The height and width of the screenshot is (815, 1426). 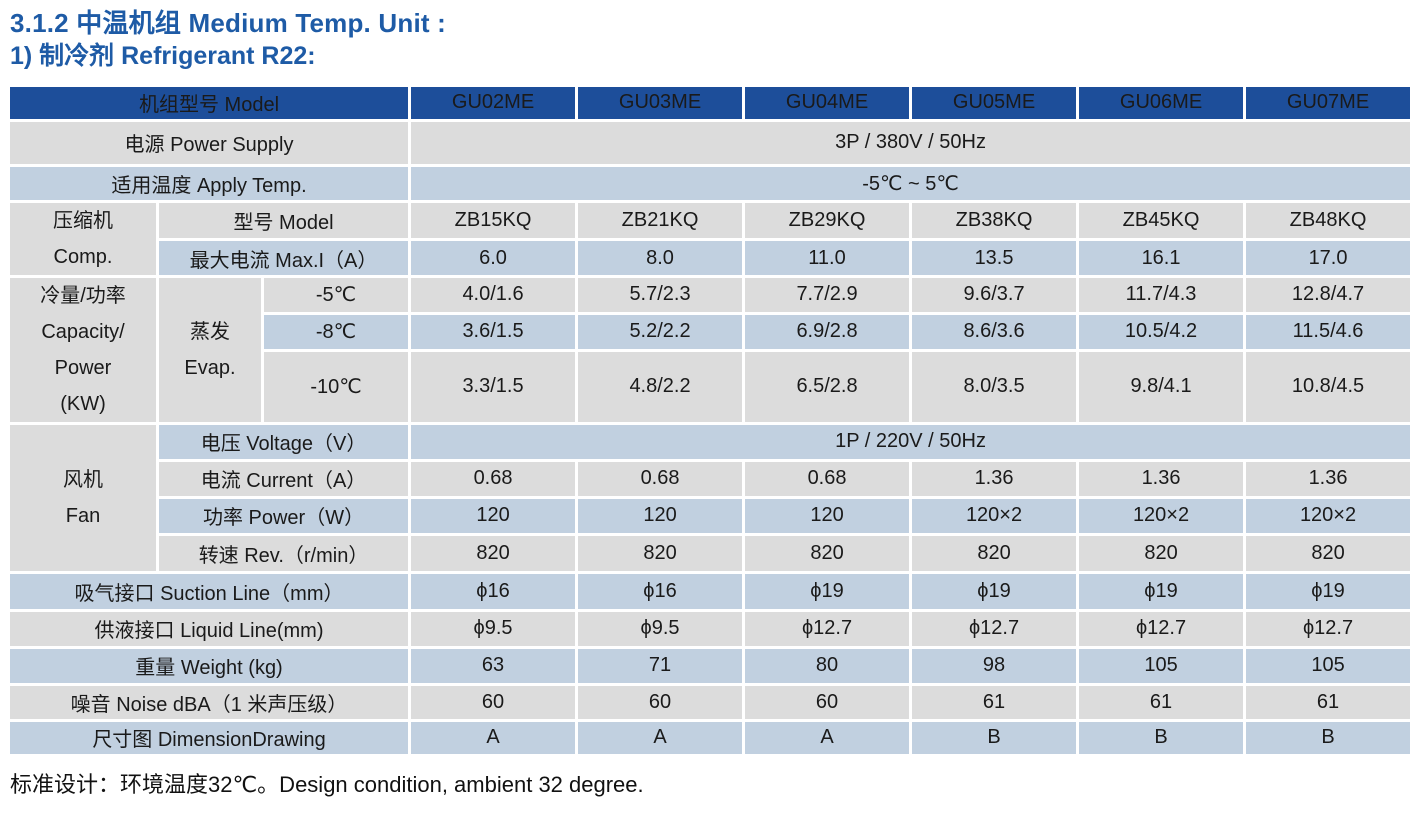 What do you see at coordinates (1161, 386) in the screenshot?
I see `capacity-minus10-value: 9.8/4.1` at bounding box center [1161, 386].